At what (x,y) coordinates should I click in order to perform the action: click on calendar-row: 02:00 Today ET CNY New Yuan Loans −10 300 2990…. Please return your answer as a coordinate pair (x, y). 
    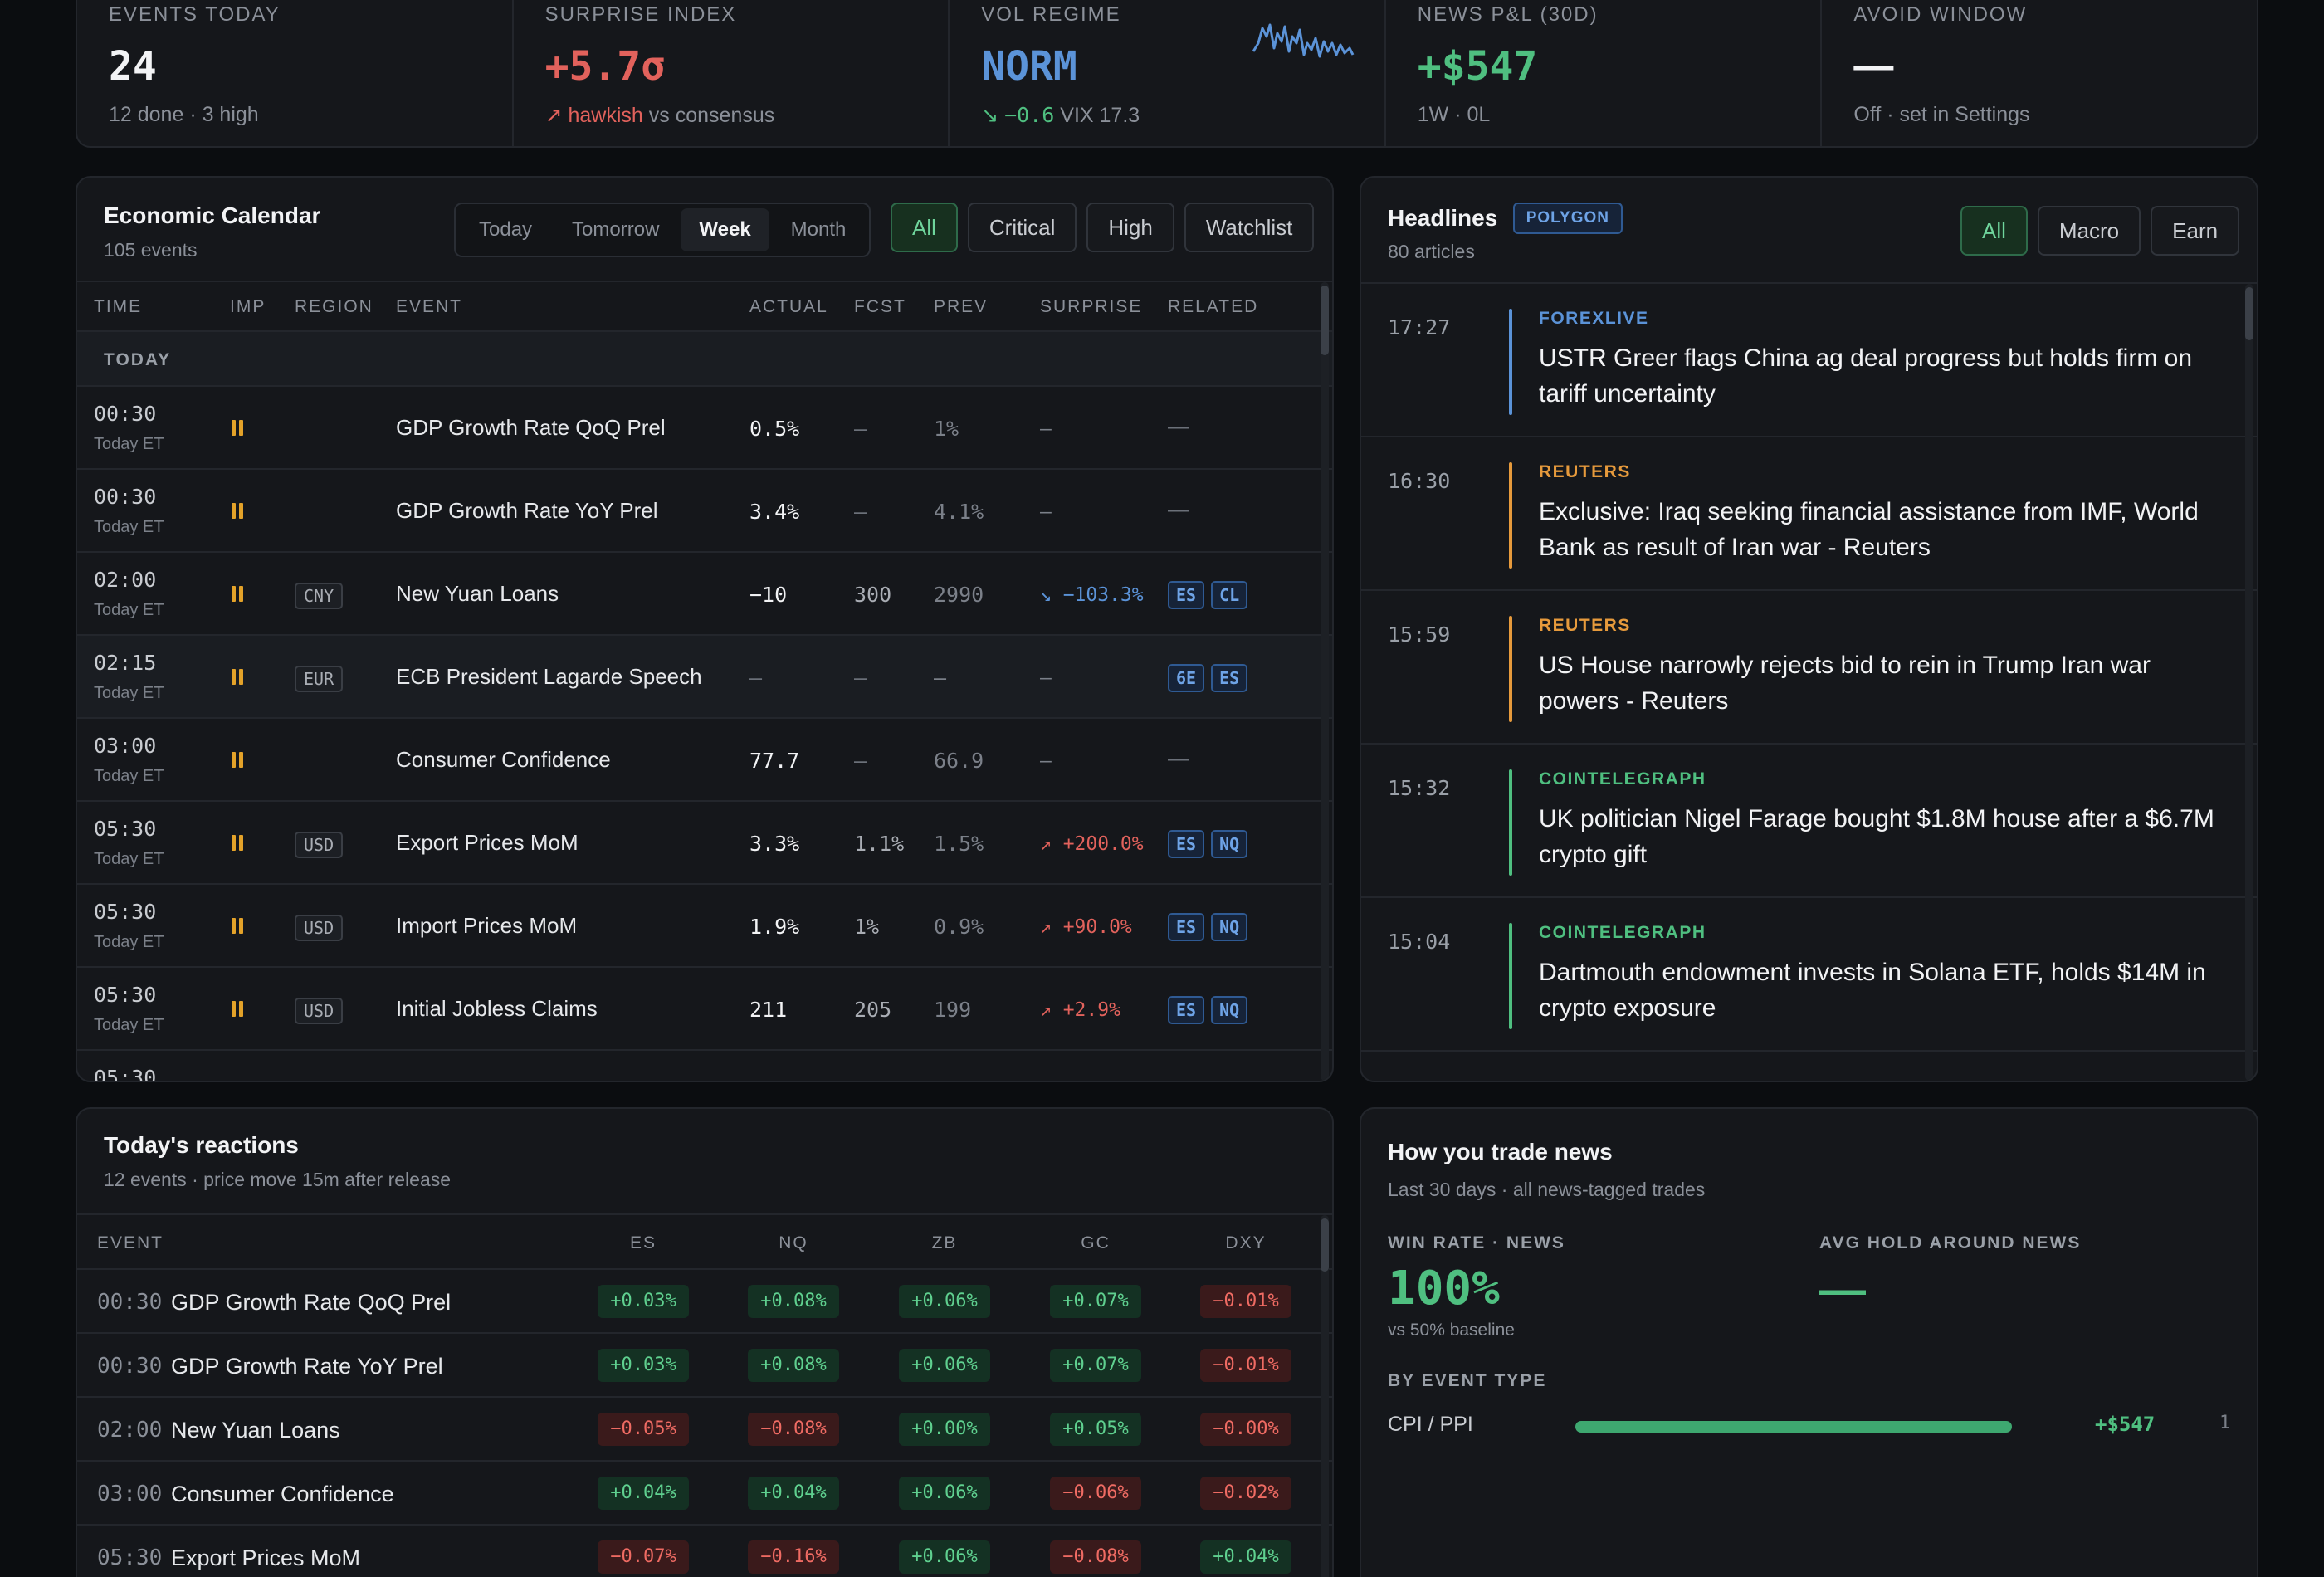
    Looking at the image, I should click on (704, 594).